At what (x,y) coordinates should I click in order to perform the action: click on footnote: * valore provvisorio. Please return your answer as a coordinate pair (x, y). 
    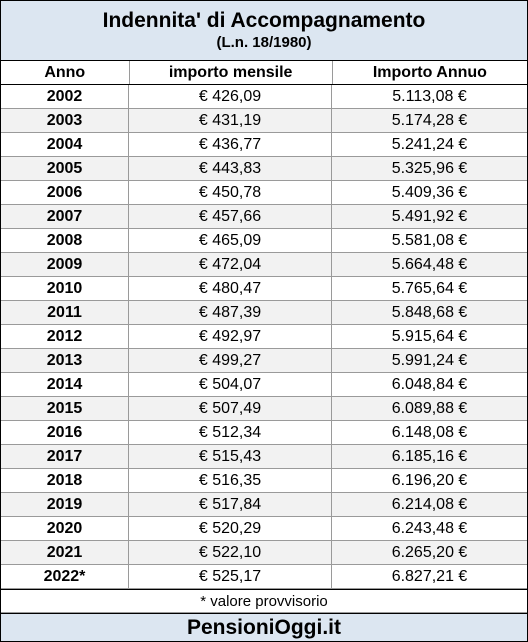
    Looking at the image, I should click on (264, 601).